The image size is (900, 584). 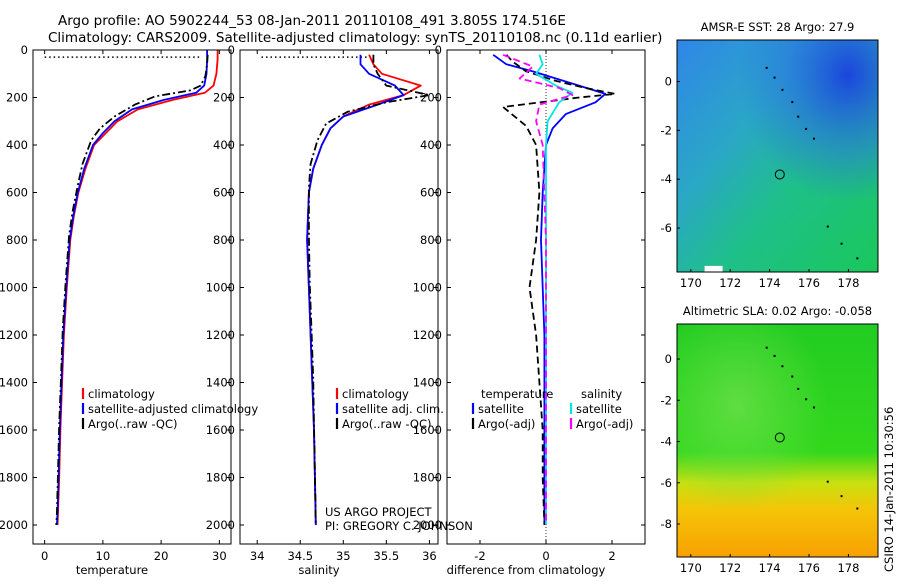 I want to click on map-field-overlay, so click(x=777, y=440).